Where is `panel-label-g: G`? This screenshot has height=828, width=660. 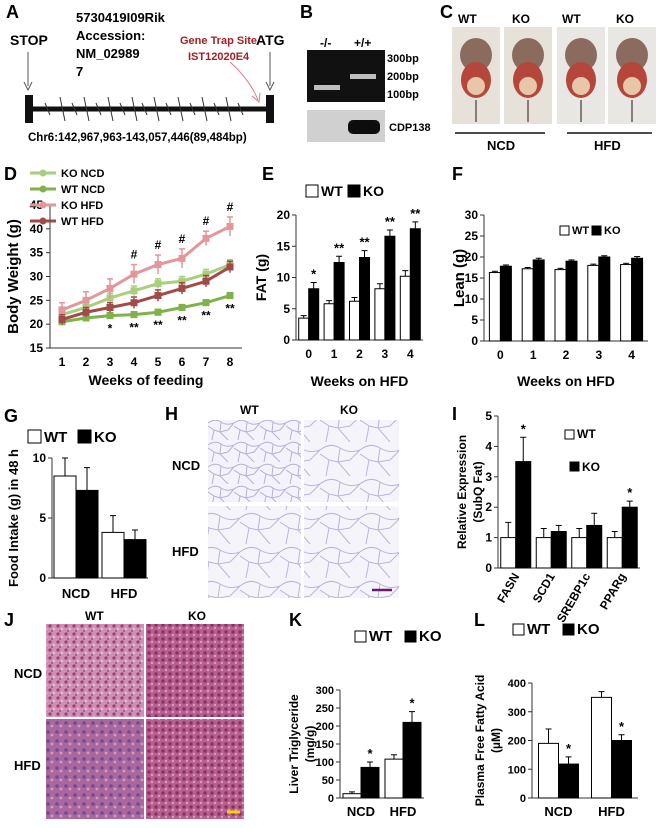
panel-label-g: G is located at coordinates (11, 416).